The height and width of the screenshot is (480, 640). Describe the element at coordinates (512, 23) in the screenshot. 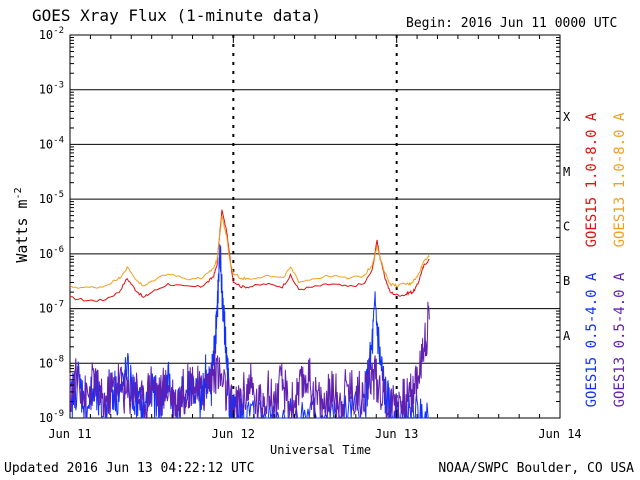

I see `begin-time: Begin: 2016 Jun 11 0000 UTC` at that location.